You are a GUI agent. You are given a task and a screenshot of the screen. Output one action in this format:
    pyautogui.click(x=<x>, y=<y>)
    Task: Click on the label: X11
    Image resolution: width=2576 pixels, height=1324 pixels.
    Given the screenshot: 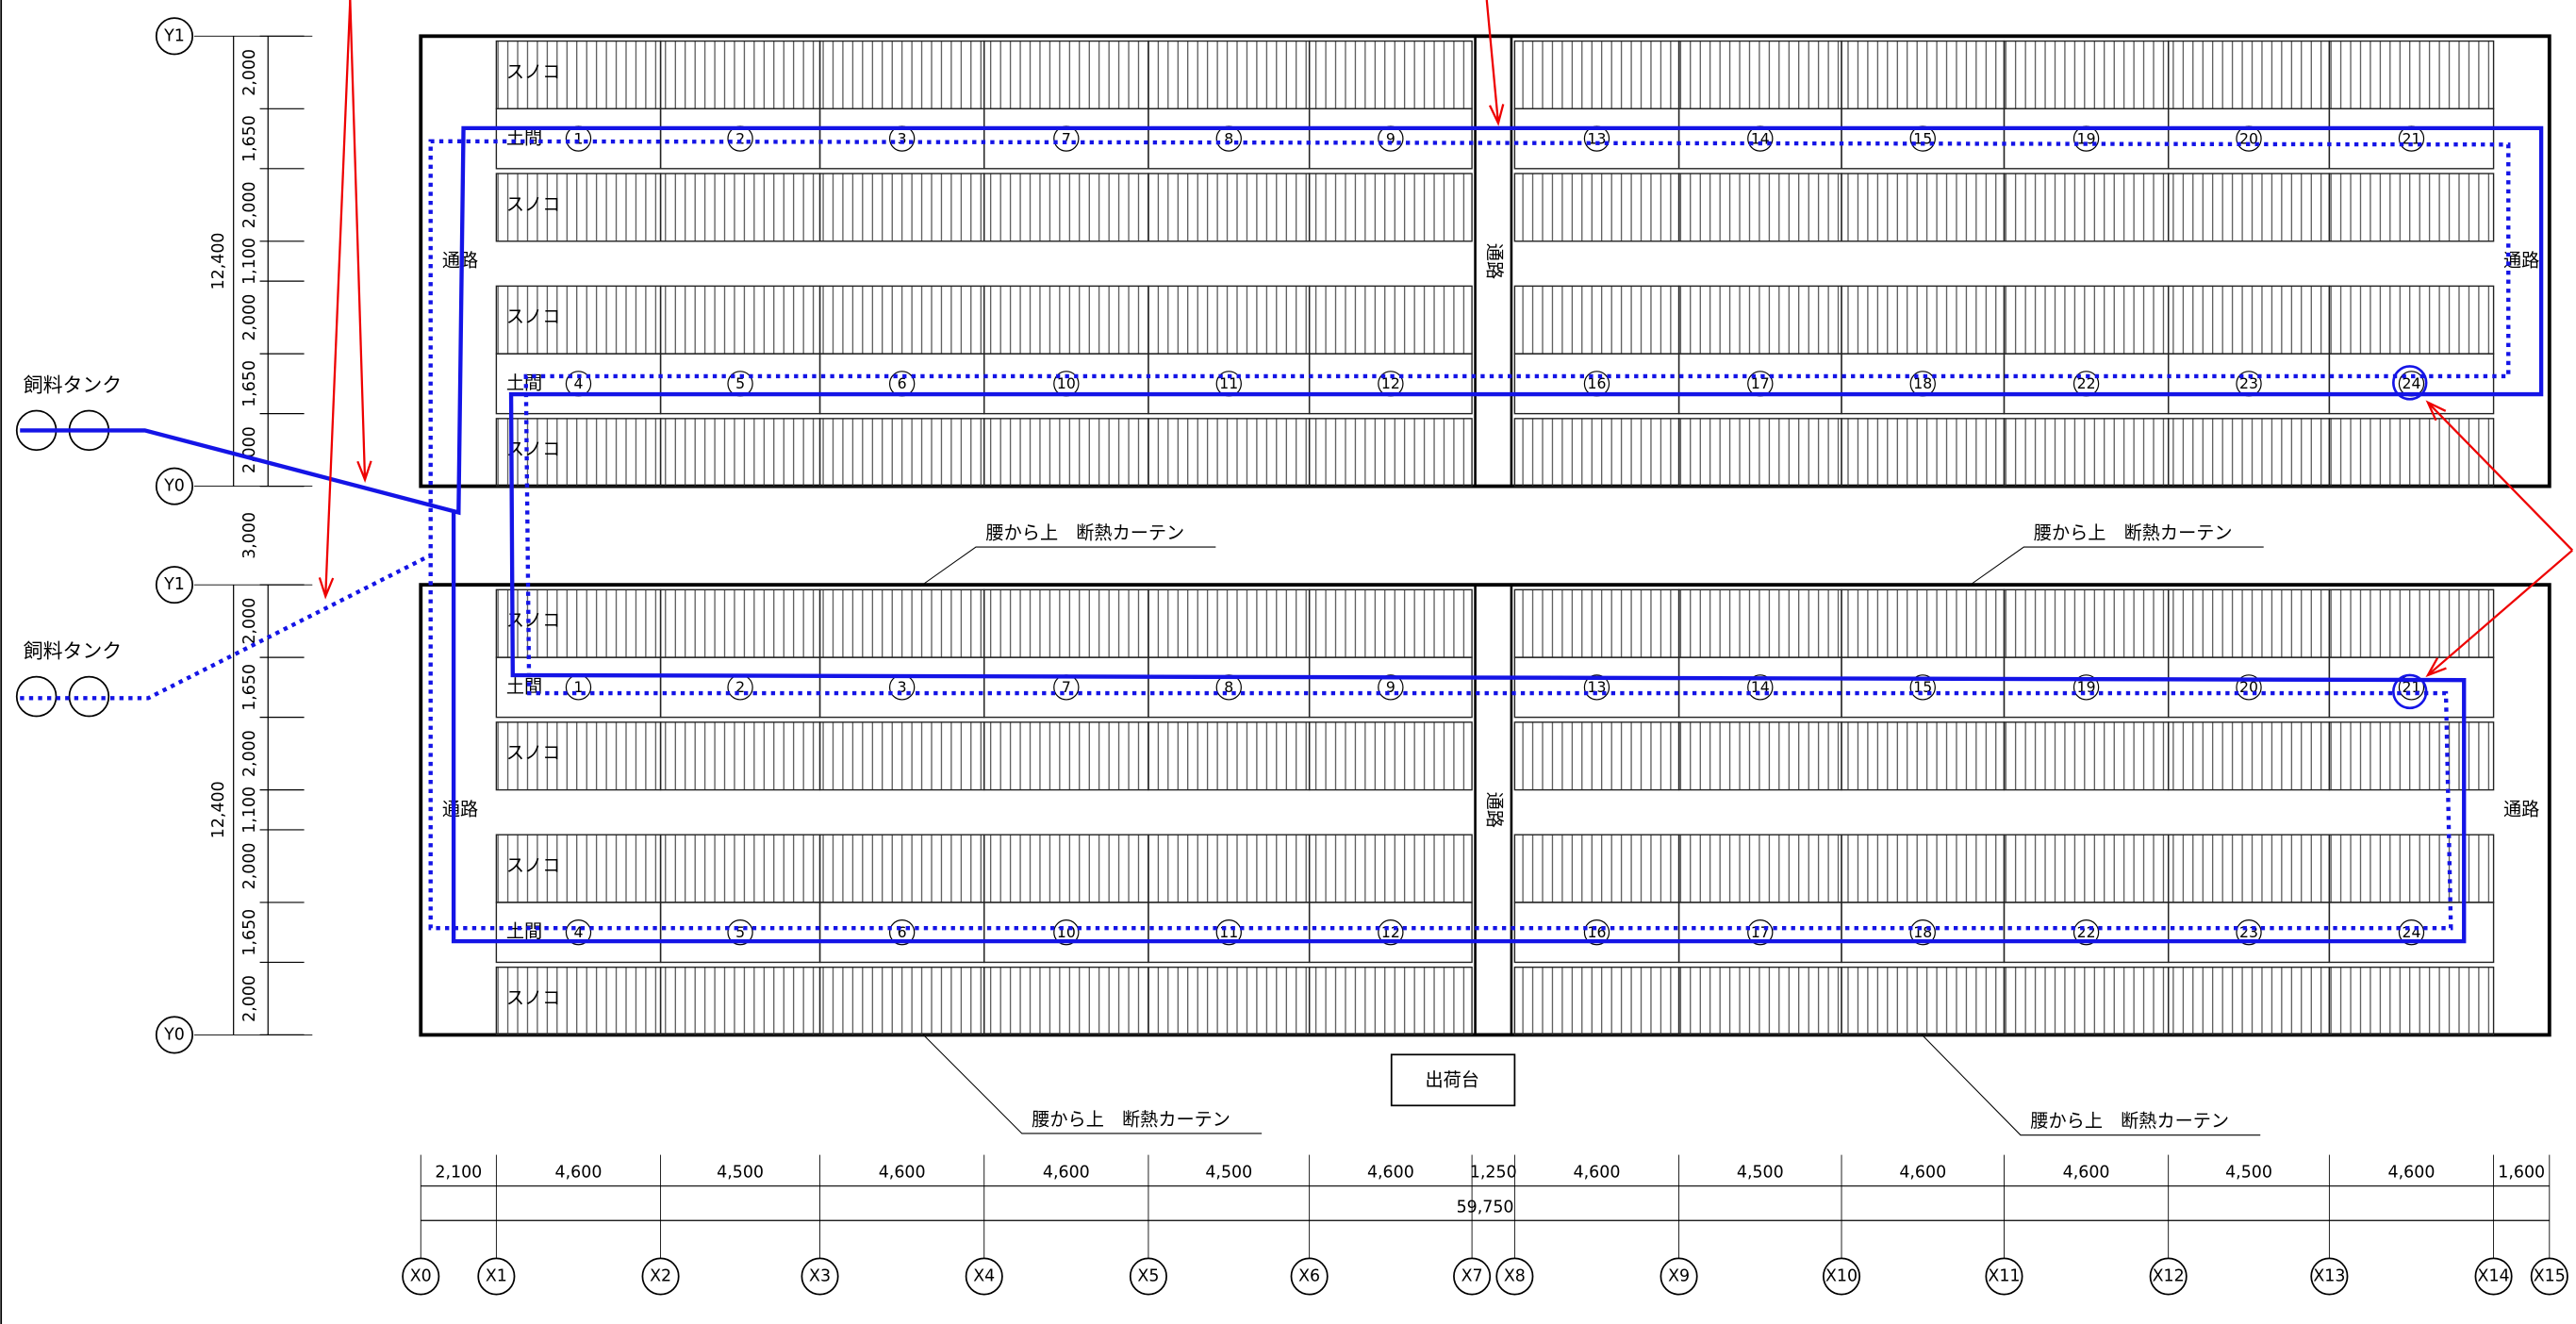 What is the action you would take?
    pyautogui.click(x=2004, y=1275)
    